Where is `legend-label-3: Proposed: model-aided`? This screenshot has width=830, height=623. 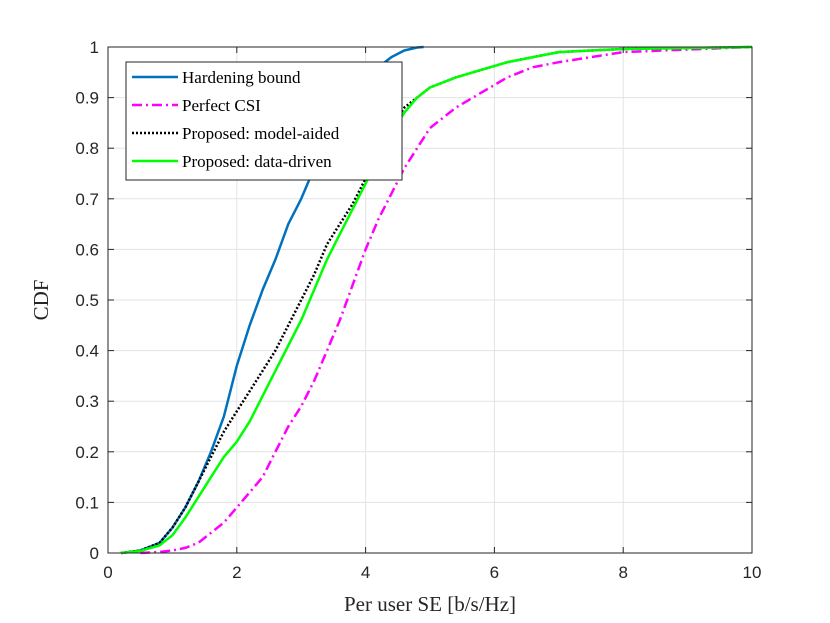
legend-label-3: Proposed: model-aided is located at coordinates (261, 133).